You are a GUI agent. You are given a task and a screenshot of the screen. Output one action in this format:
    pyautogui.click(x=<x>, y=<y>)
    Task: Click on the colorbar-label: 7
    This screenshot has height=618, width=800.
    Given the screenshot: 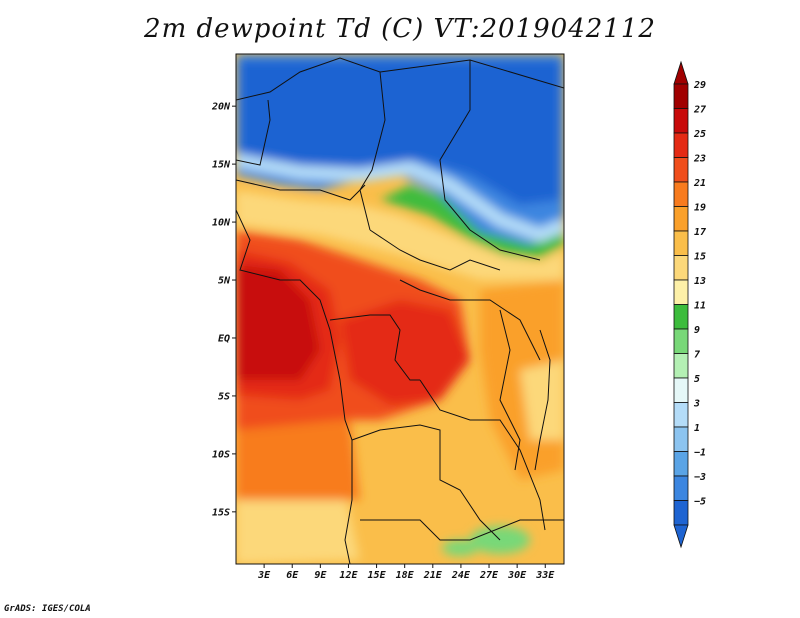 What is the action you would take?
    pyautogui.click(x=697, y=355)
    